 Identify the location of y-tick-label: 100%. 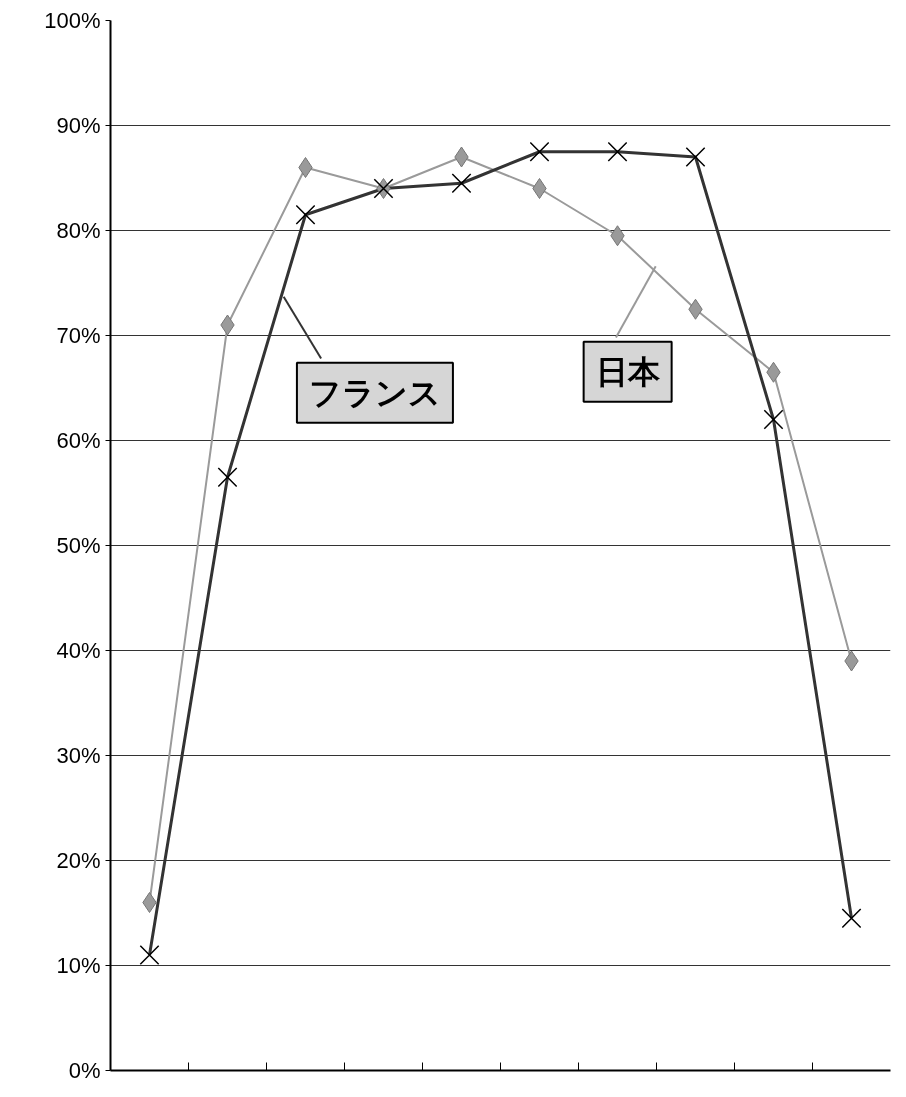
(72, 20).